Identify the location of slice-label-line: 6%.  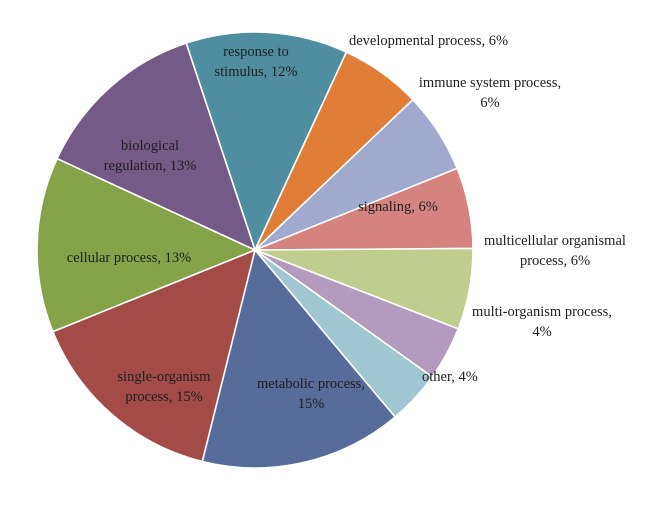
(489, 103).